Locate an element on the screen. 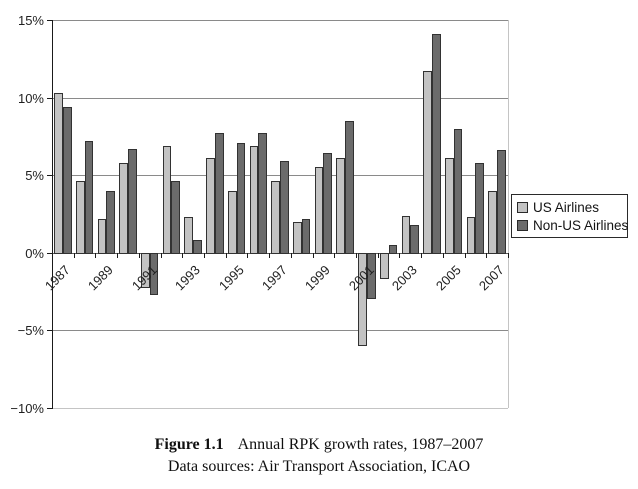  bar-non-us-airlines-2005 is located at coordinates (458, 191).